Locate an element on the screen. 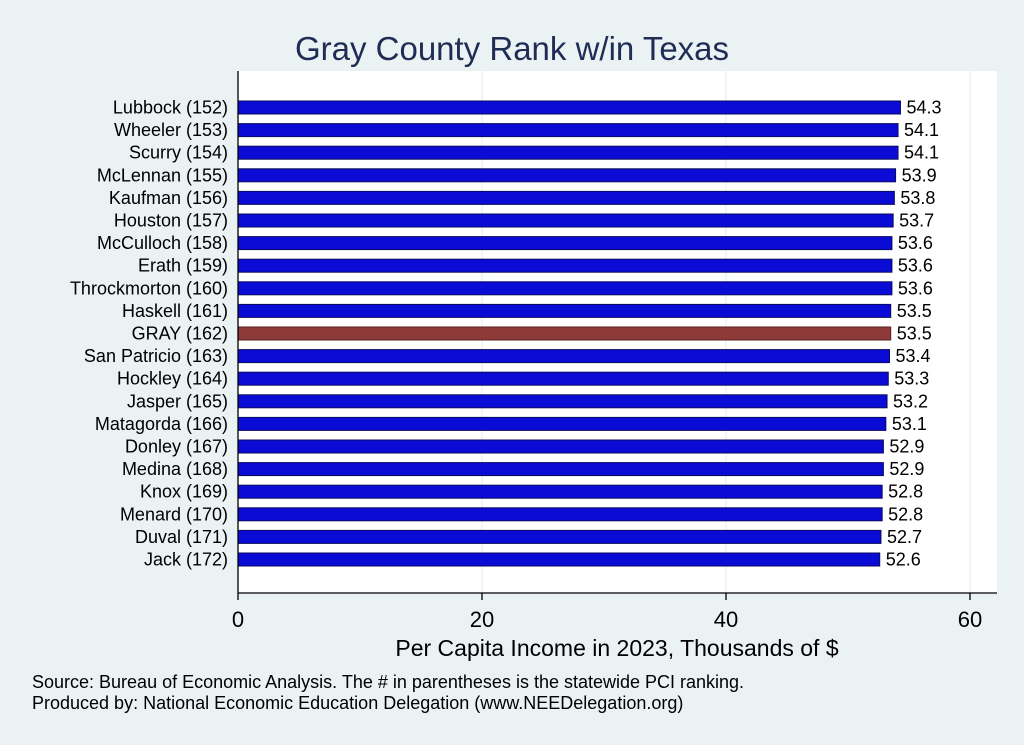 Image resolution: width=1024 pixels, height=745 pixels. x-tick-label: 60 is located at coordinates (970, 619).